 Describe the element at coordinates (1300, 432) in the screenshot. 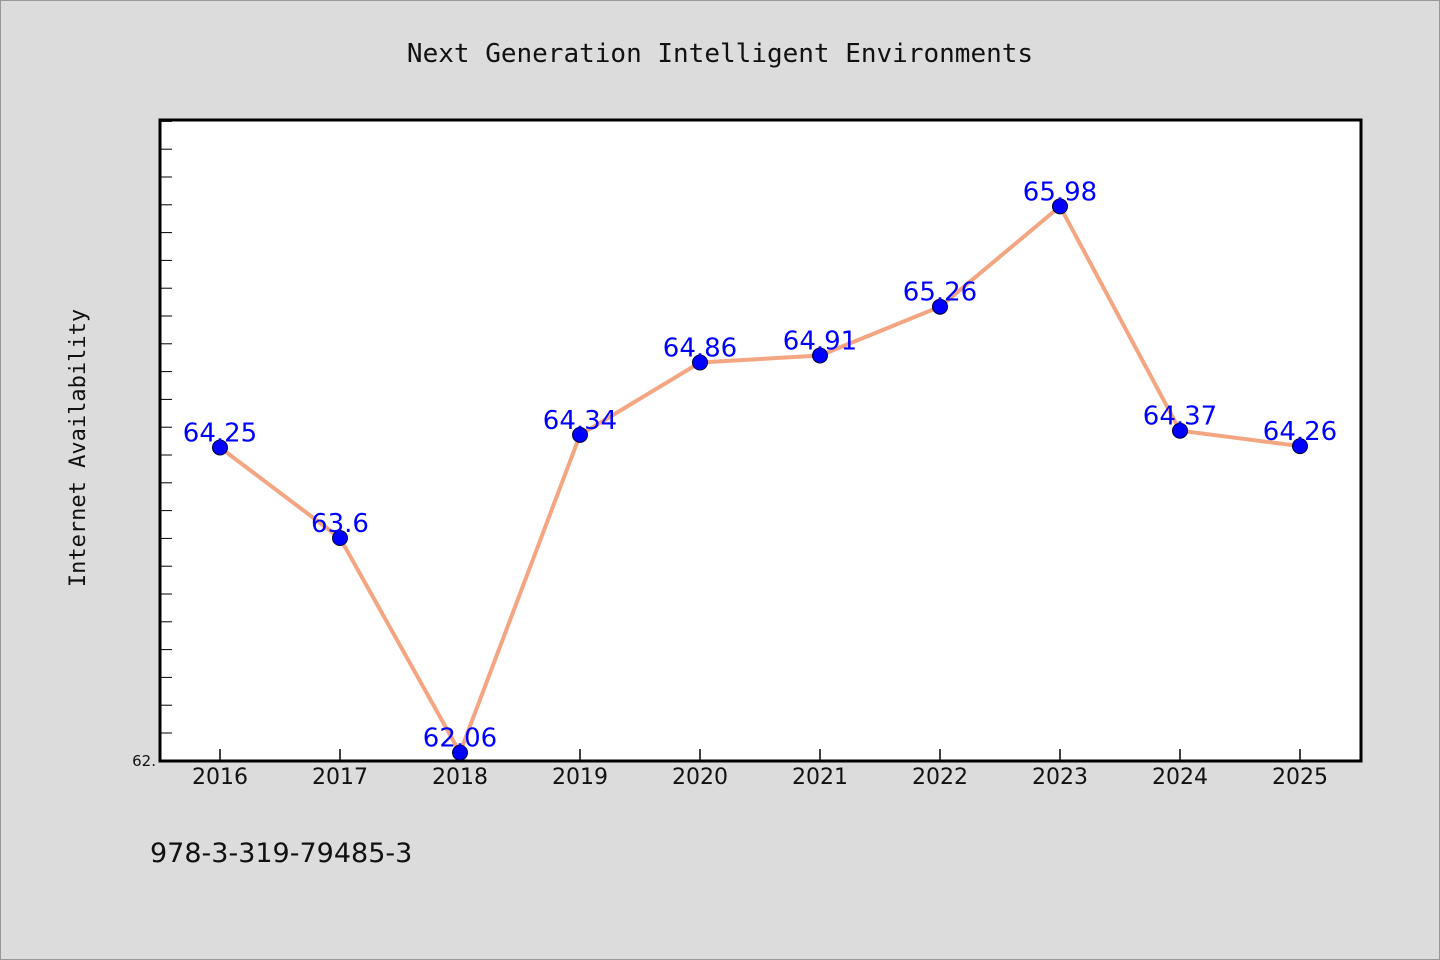

I see `data-label: 64.26` at that location.